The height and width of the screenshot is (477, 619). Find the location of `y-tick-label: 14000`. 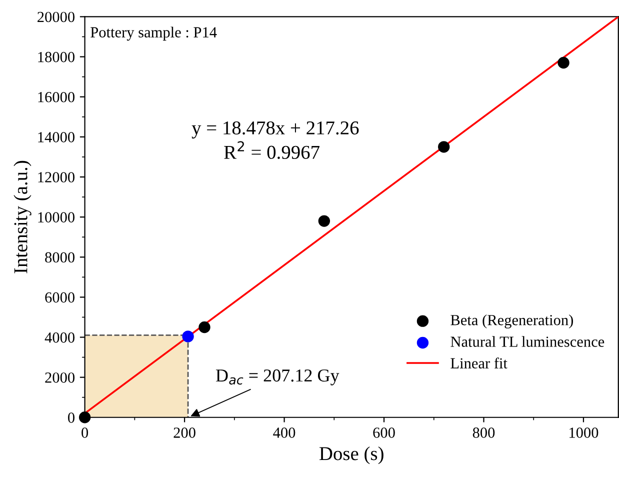

y-tick-label: 14000 is located at coordinates (56, 137).